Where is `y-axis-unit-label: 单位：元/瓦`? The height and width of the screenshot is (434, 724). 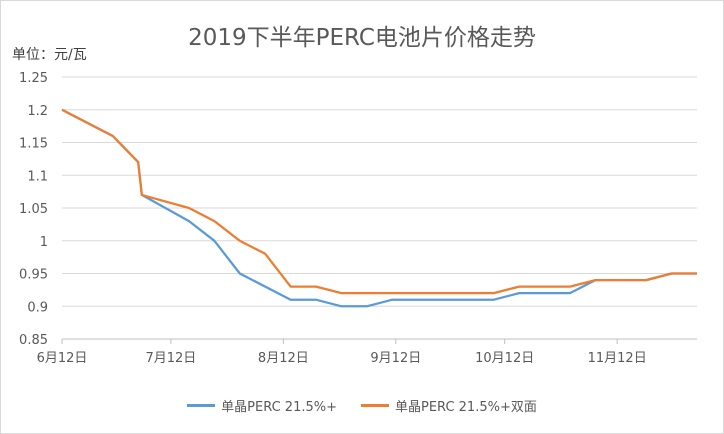 y-axis-unit-label: 单位：元/瓦 is located at coordinates (49, 55).